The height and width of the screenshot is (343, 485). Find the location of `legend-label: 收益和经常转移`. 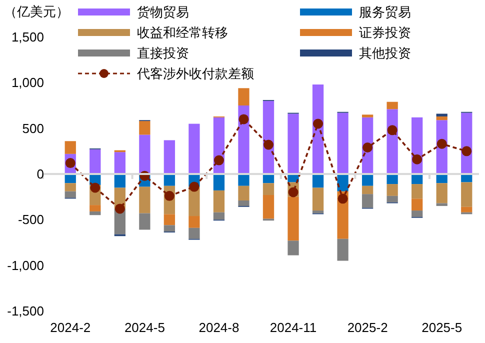

legend-label: 收益和经常转移 is located at coordinates (182, 32).